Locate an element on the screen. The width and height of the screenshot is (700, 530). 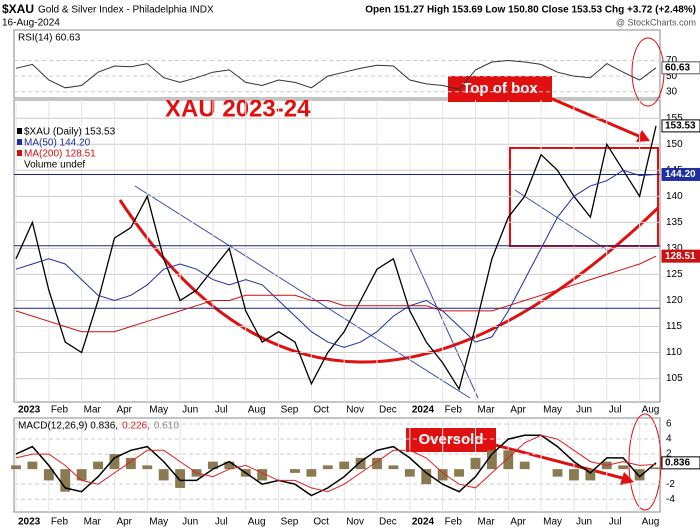
macd-line is located at coordinates (336, 465).